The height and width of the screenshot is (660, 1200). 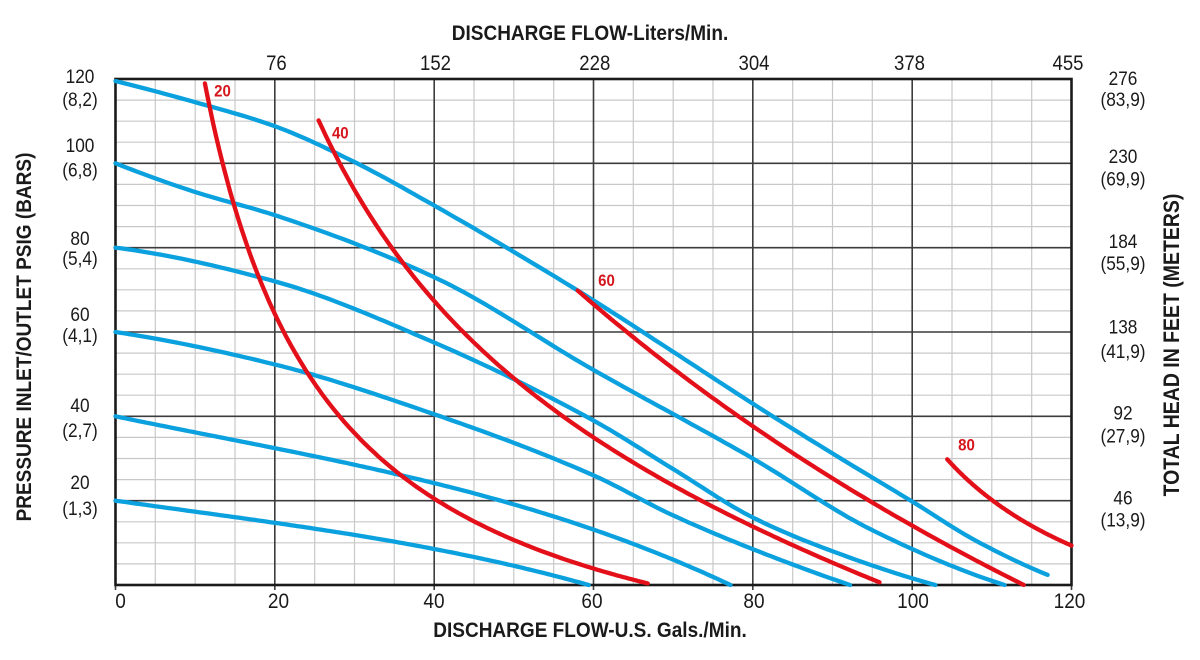 I want to click on svg-text: (41,9), so click(x=1122, y=351).